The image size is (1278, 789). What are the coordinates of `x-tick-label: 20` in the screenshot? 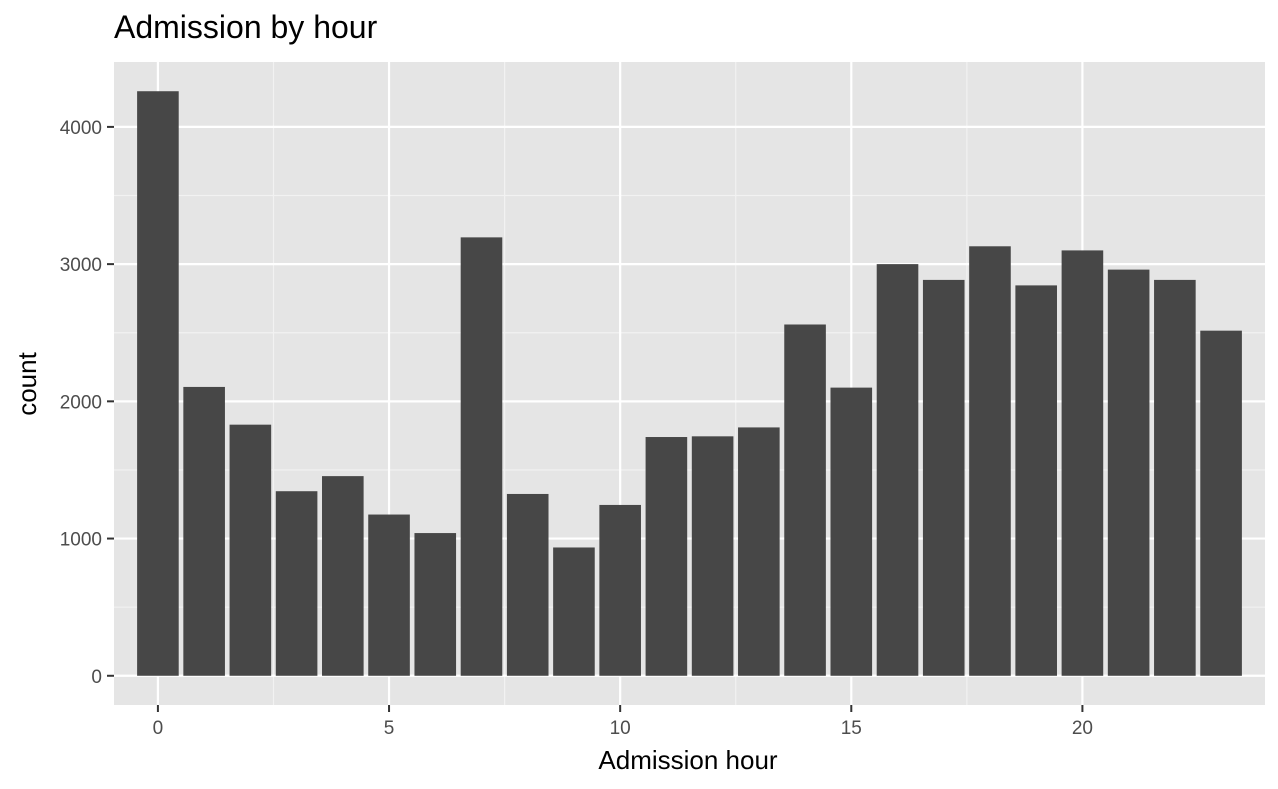 It's located at (1082, 728).